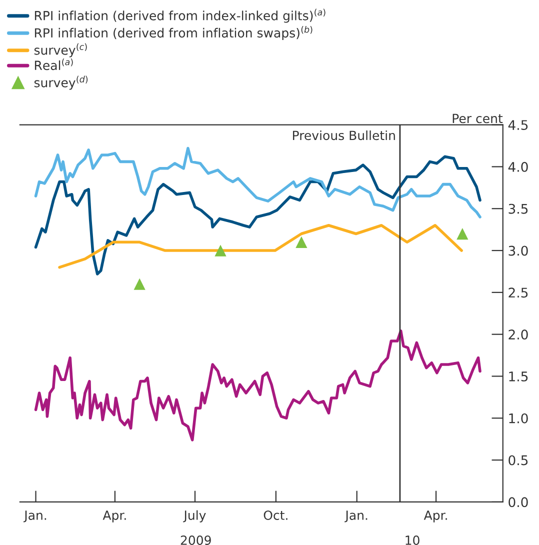 This screenshot has width=539, height=545. Describe the element at coordinates (173, 33) in the screenshot. I see `legend-label: RPI inflation (derived from inflation swaps)$^{(b)}$` at that location.